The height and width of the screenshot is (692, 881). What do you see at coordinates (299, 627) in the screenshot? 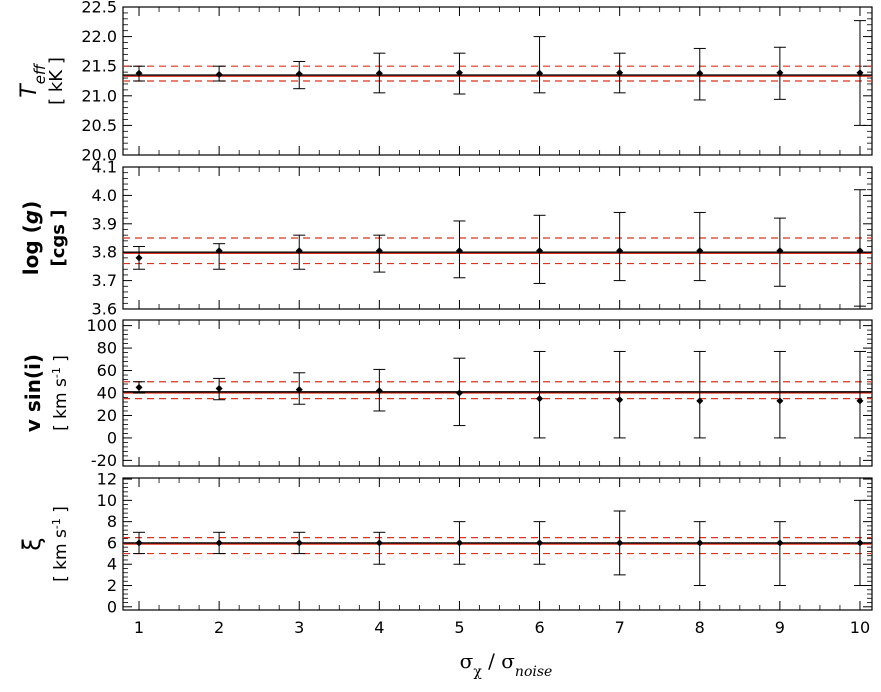
I see `x-tick-label: 3` at bounding box center [299, 627].